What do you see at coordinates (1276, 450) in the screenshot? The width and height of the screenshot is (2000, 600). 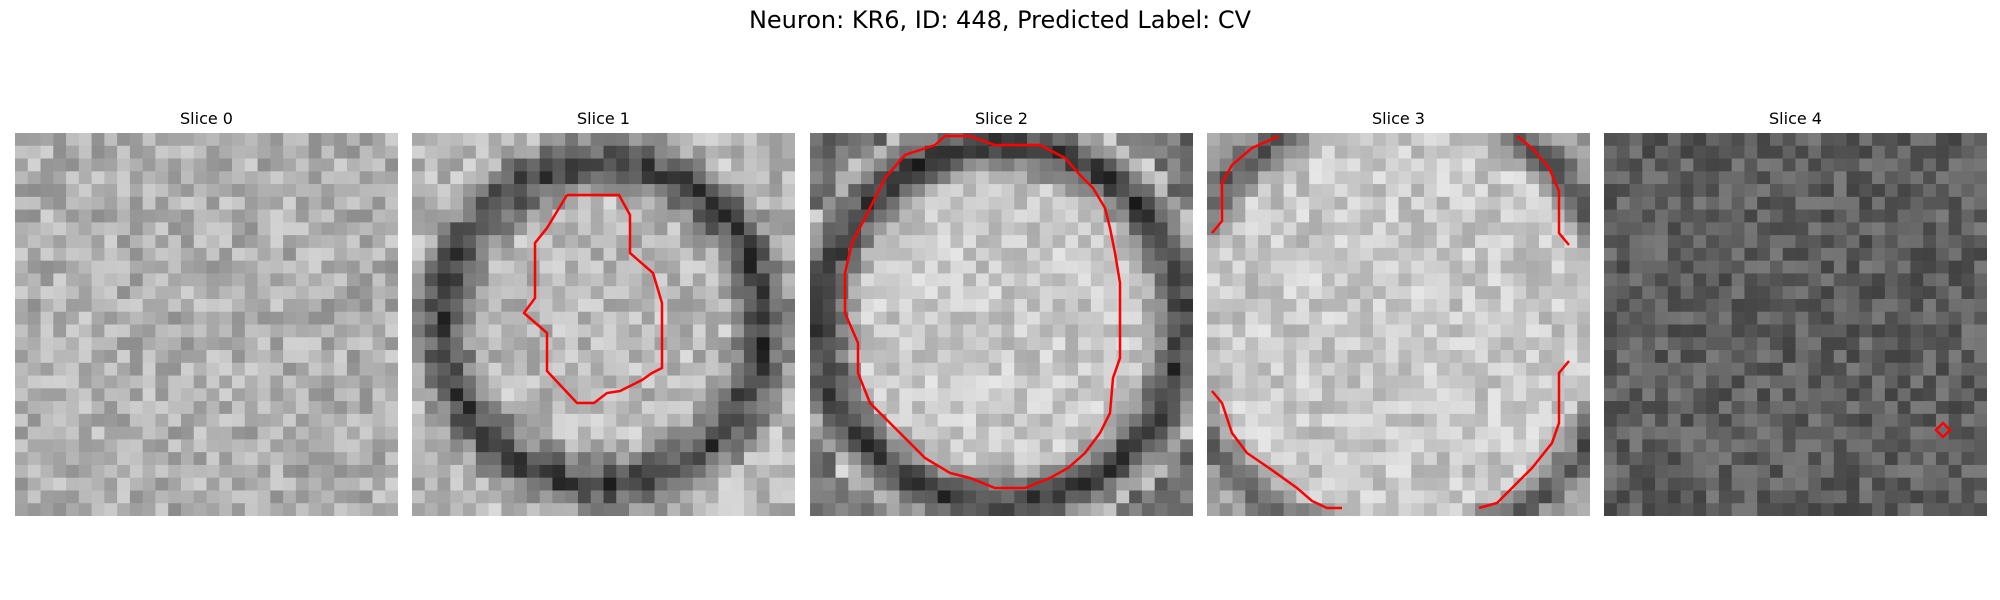 I see `contour-outline` at bounding box center [1276, 450].